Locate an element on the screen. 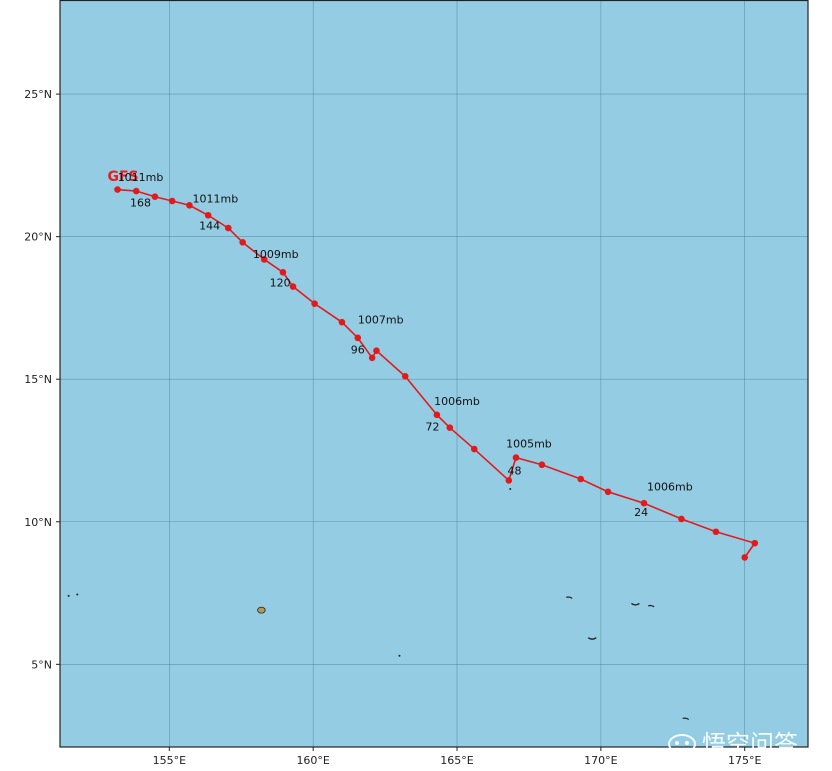  logo-shape is located at coordinates (682, 744).